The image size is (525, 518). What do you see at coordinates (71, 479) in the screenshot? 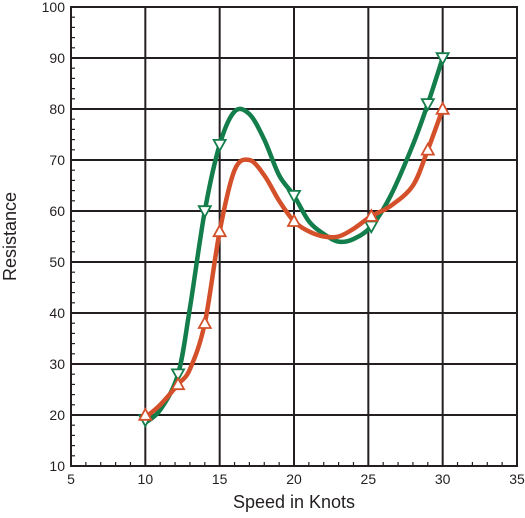
I see `x-tick-label: 5` at bounding box center [71, 479].